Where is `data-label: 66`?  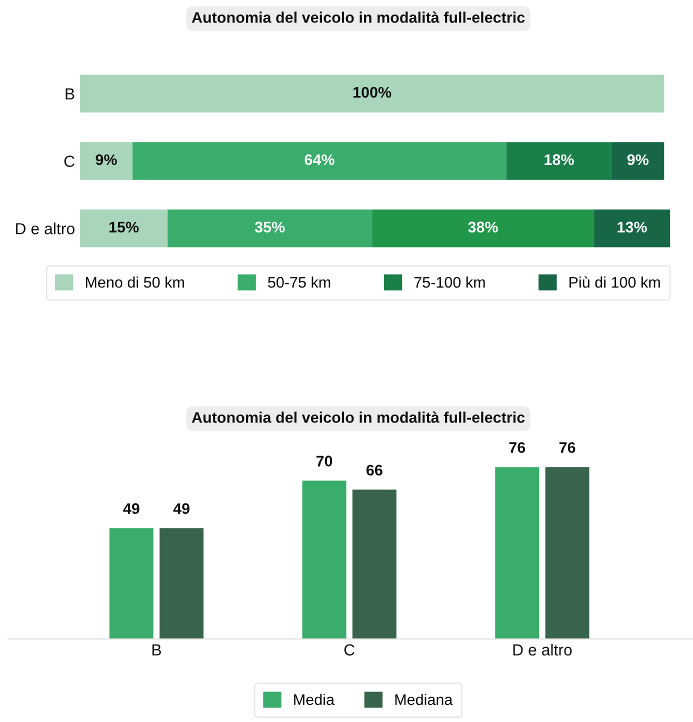
data-label: 66 is located at coordinates (374, 470).